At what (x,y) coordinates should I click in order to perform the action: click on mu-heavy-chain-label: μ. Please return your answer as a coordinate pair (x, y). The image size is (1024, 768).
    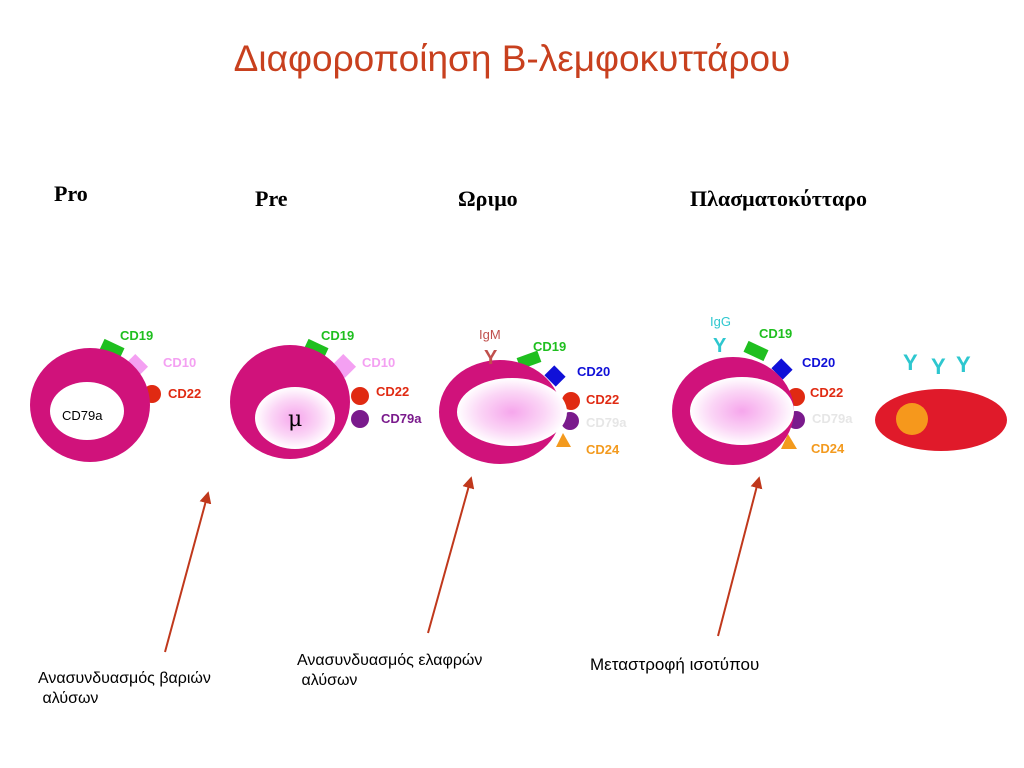
    Looking at the image, I should click on (295, 419).